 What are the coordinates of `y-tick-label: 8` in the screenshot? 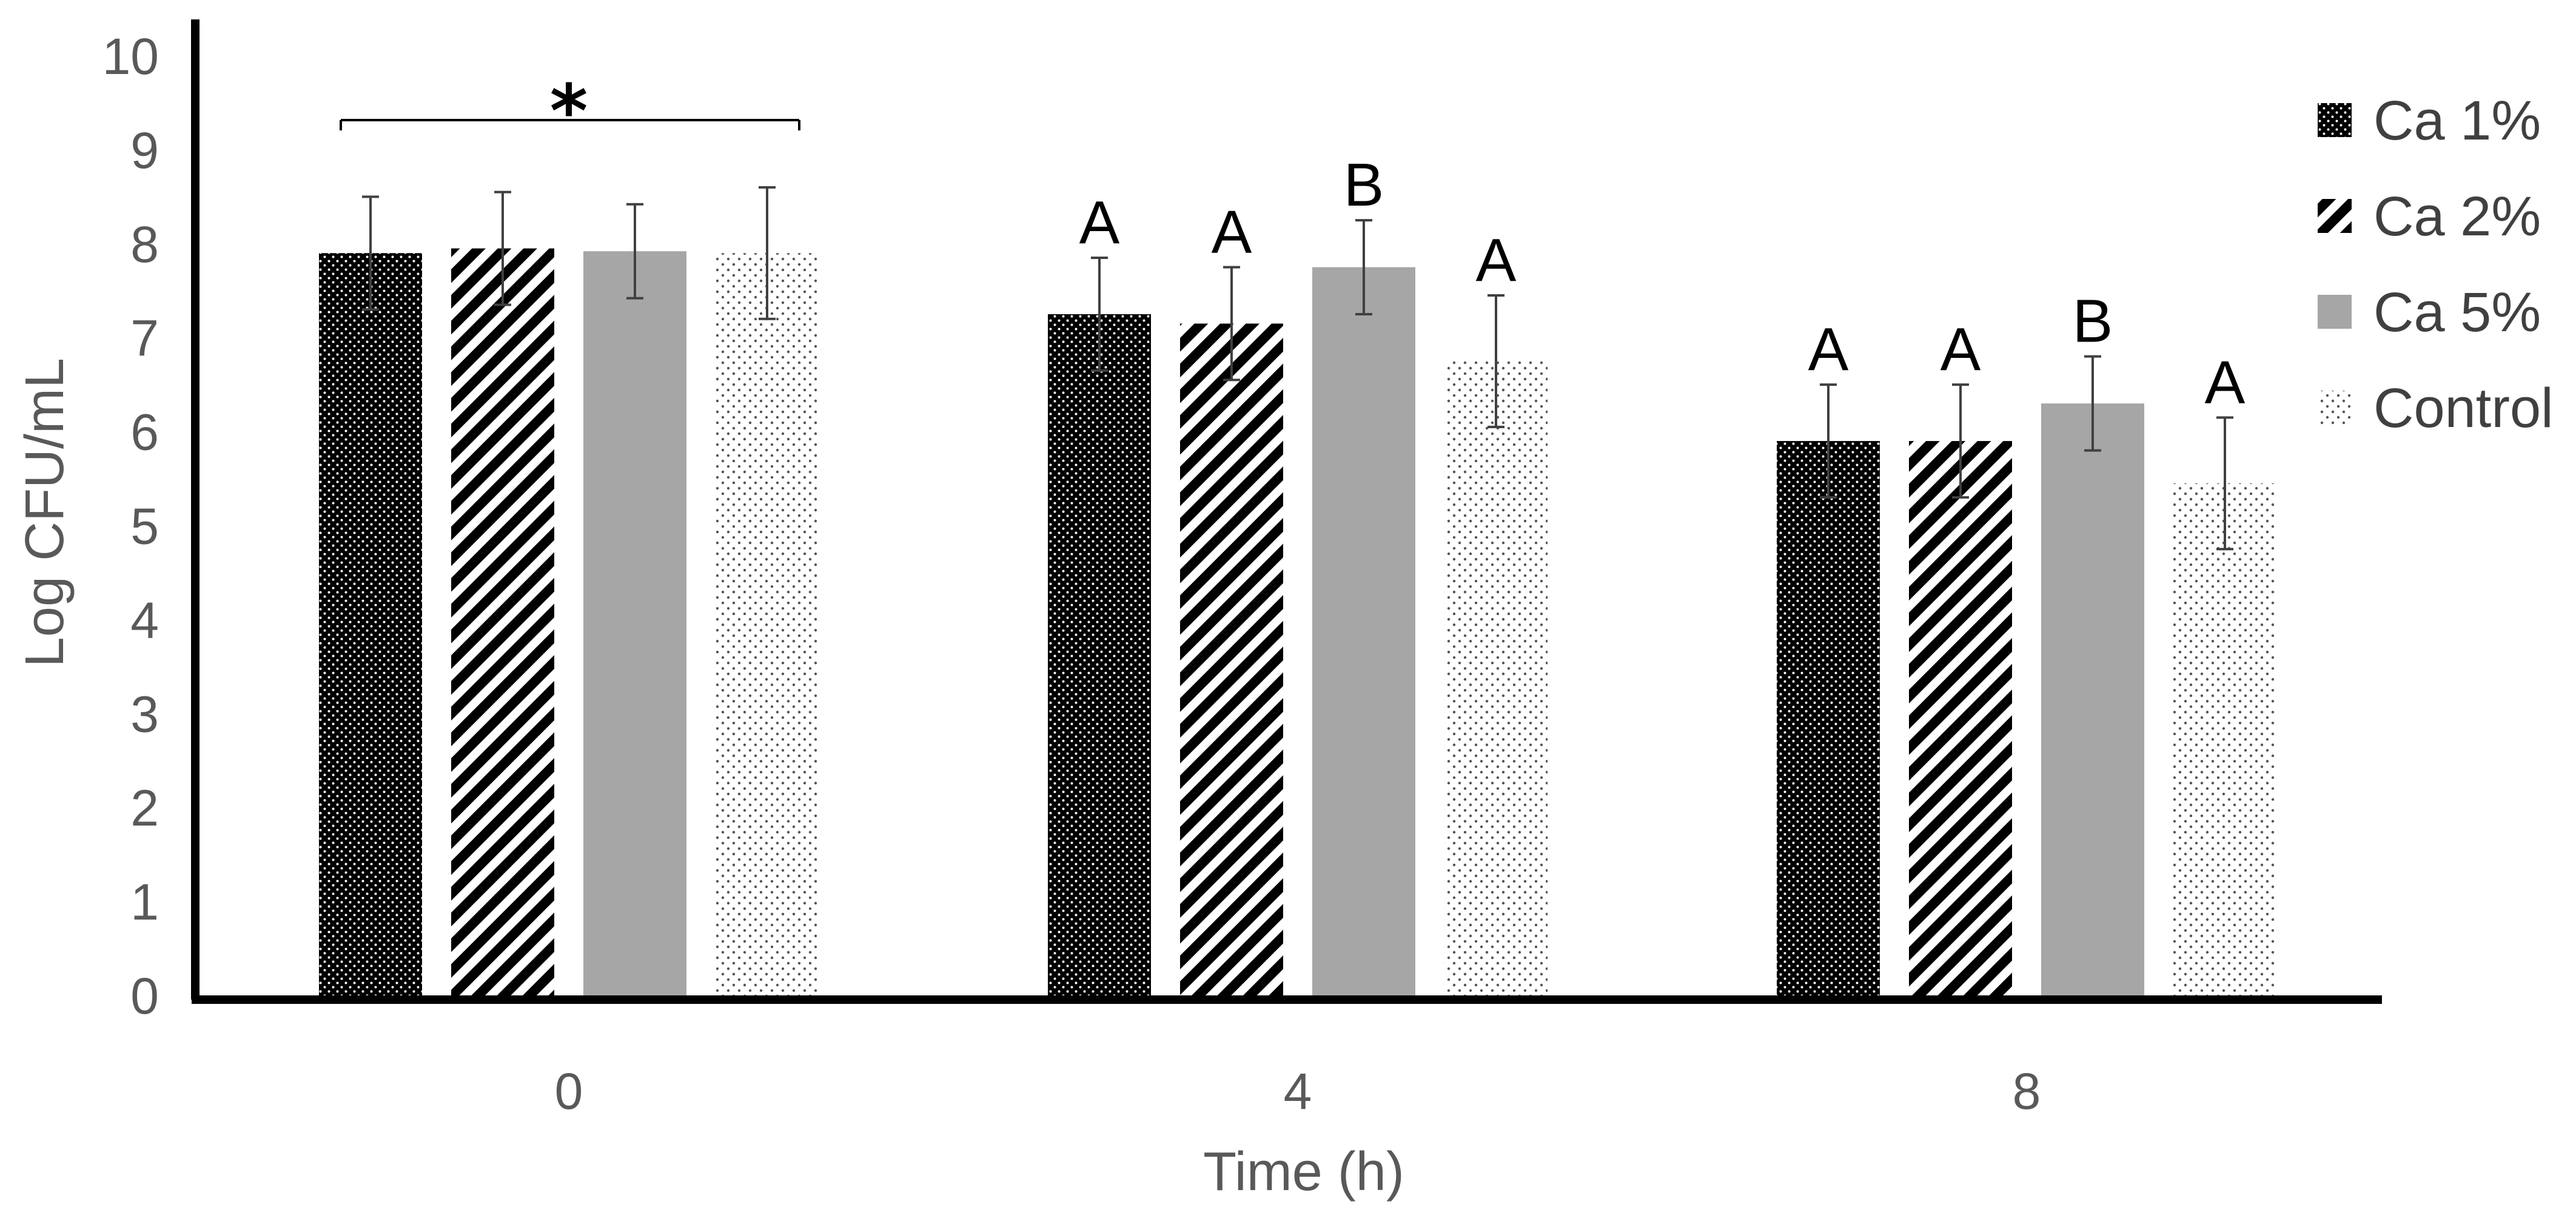 It's located at (144, 244).